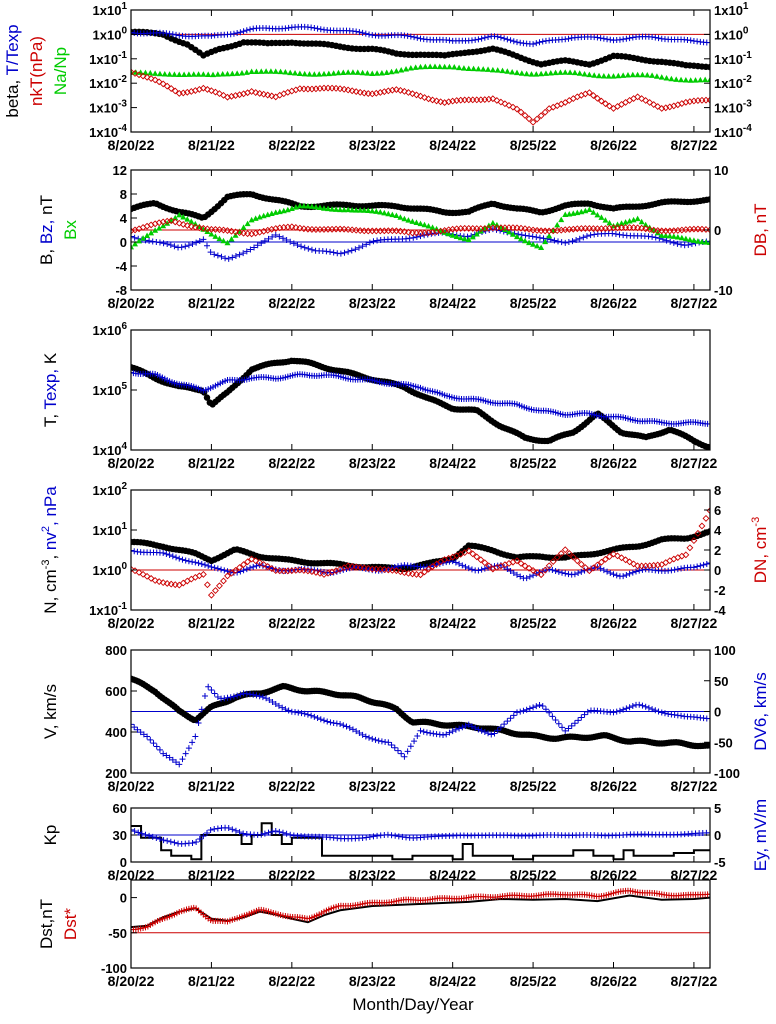 The image size is (776, 1024). What do you see at coordinates (131, 623) in the screenshot?
I see `x-tick-label: 8/20/22` at bounding box center [131, 623].